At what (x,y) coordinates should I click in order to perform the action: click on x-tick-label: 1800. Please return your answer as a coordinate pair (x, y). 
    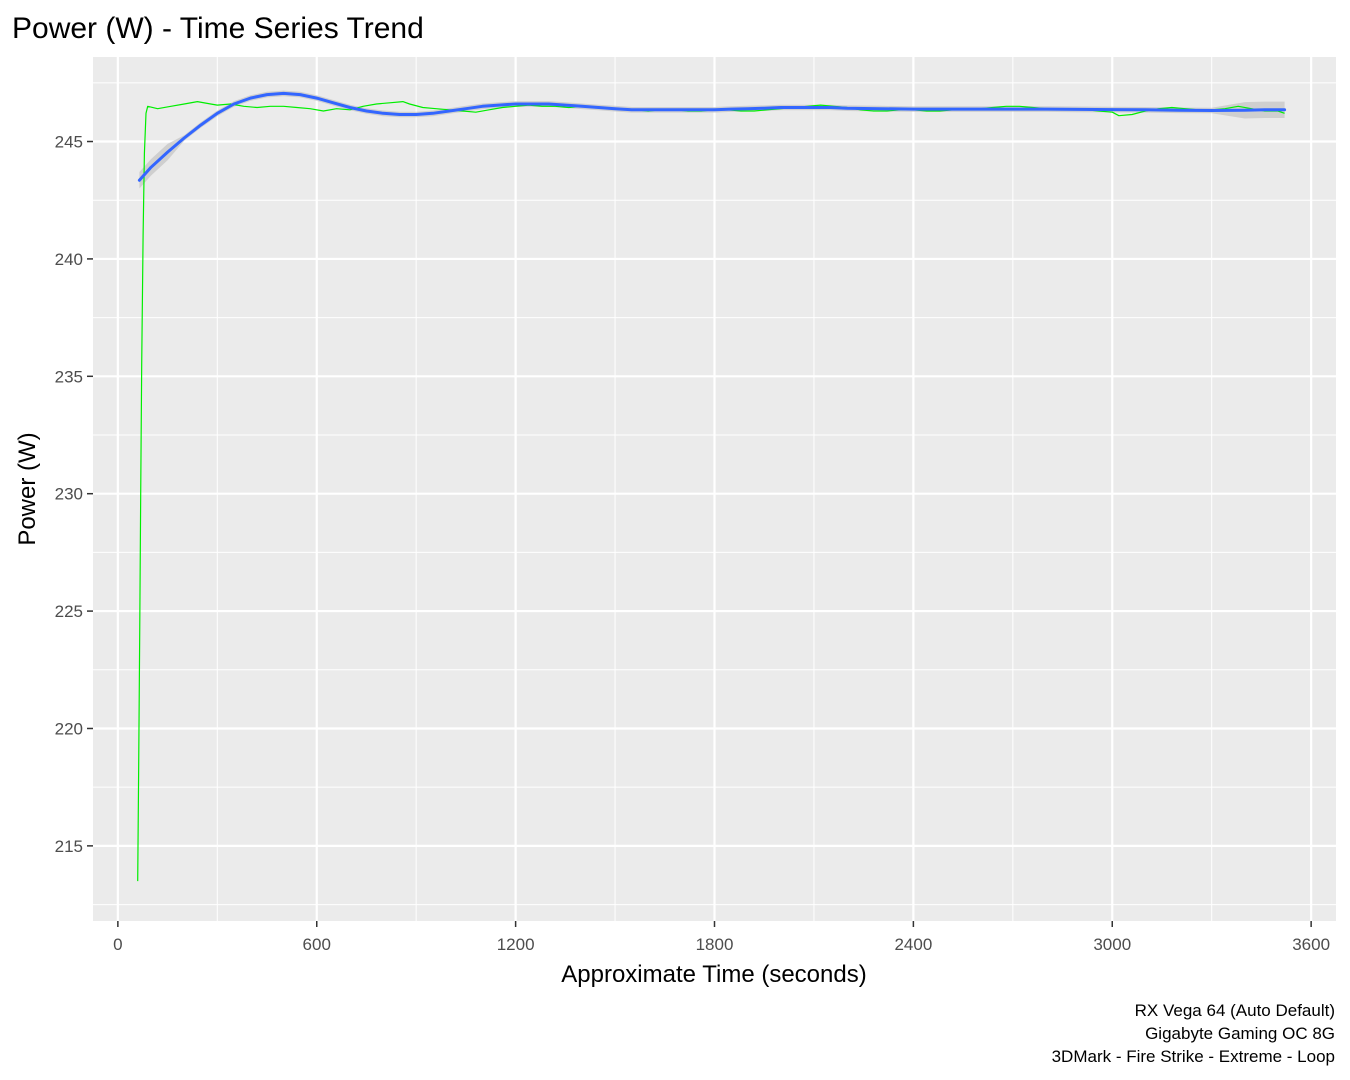
    Looking at the image, I should click on (715, 944).